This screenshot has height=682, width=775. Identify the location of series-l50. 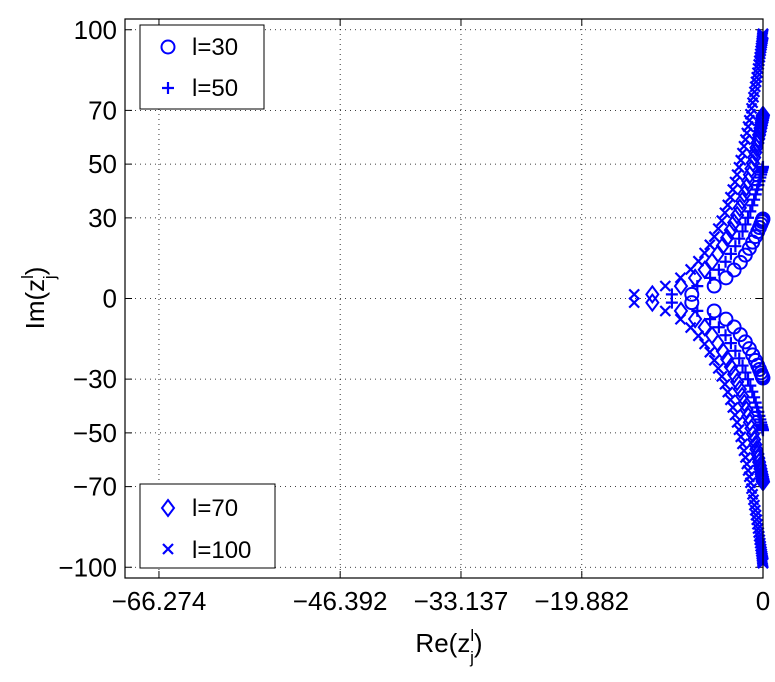
(717, 298).